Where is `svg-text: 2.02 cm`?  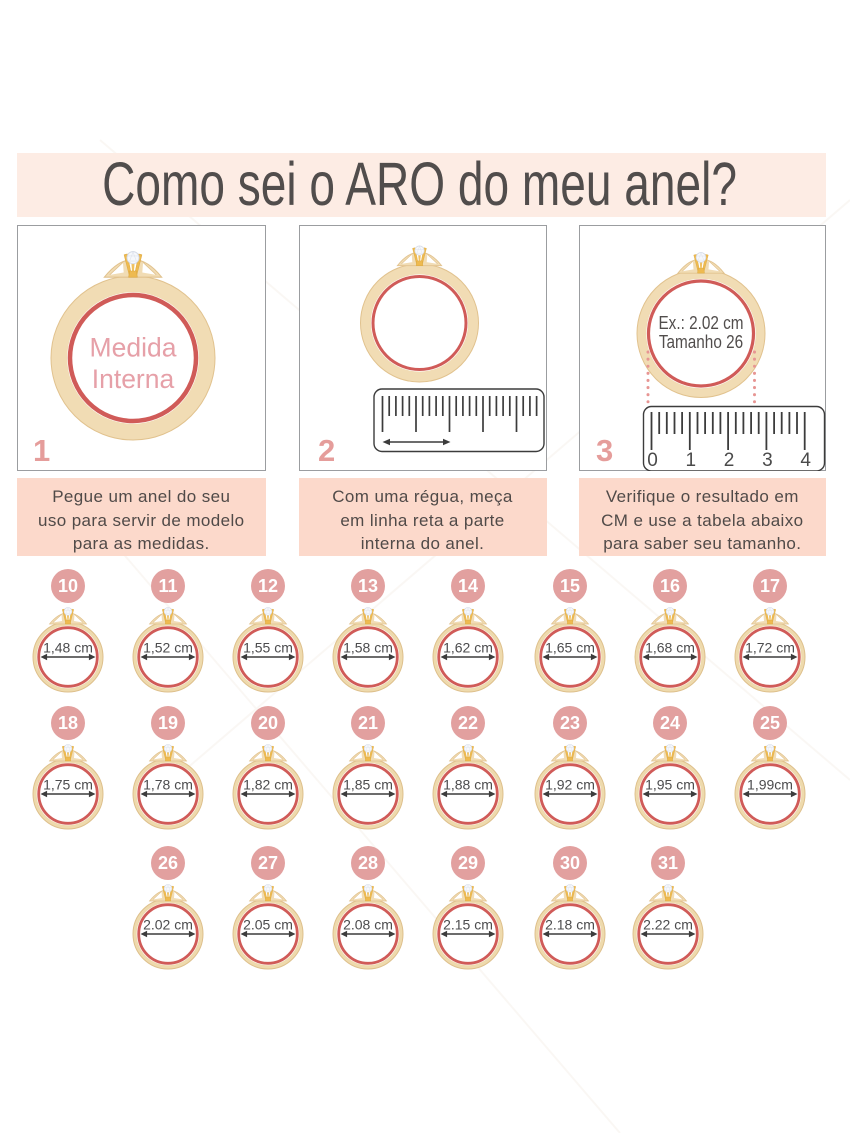
svg-text: 2.02 cm is located at coordinates (168, 925).